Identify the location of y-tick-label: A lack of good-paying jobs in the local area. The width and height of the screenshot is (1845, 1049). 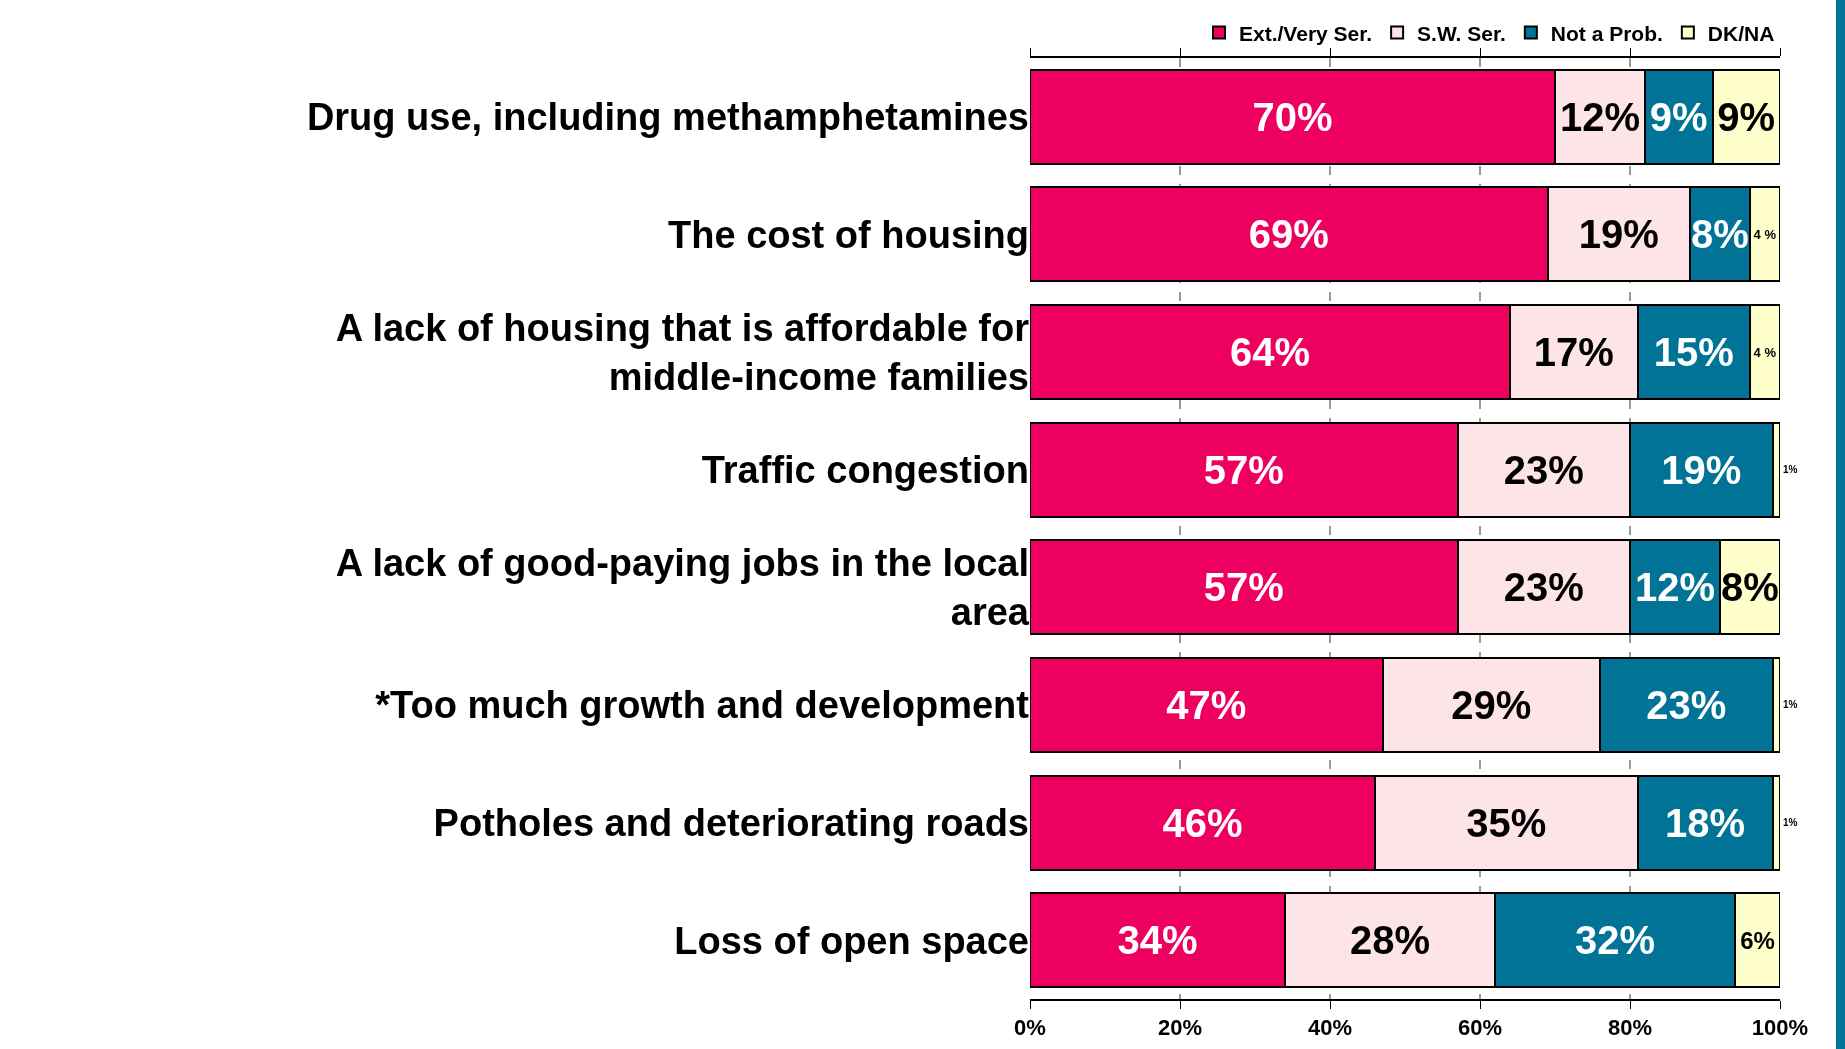
(682, 587).